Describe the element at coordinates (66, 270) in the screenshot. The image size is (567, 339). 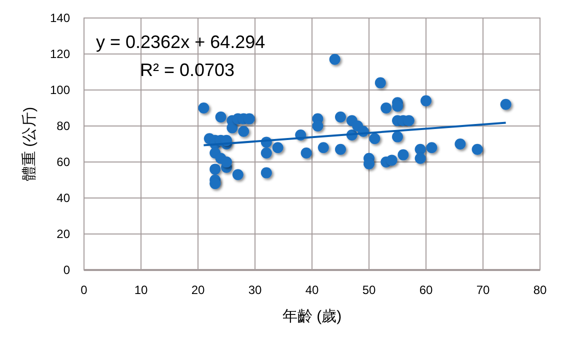
I see `y-tick-label: 0` at that location.